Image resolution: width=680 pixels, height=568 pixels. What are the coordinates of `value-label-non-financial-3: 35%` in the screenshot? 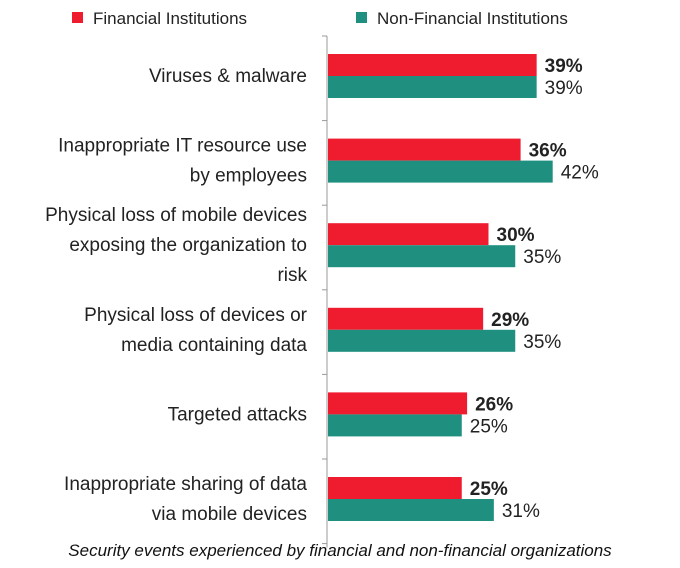 It's located at (542, 257).